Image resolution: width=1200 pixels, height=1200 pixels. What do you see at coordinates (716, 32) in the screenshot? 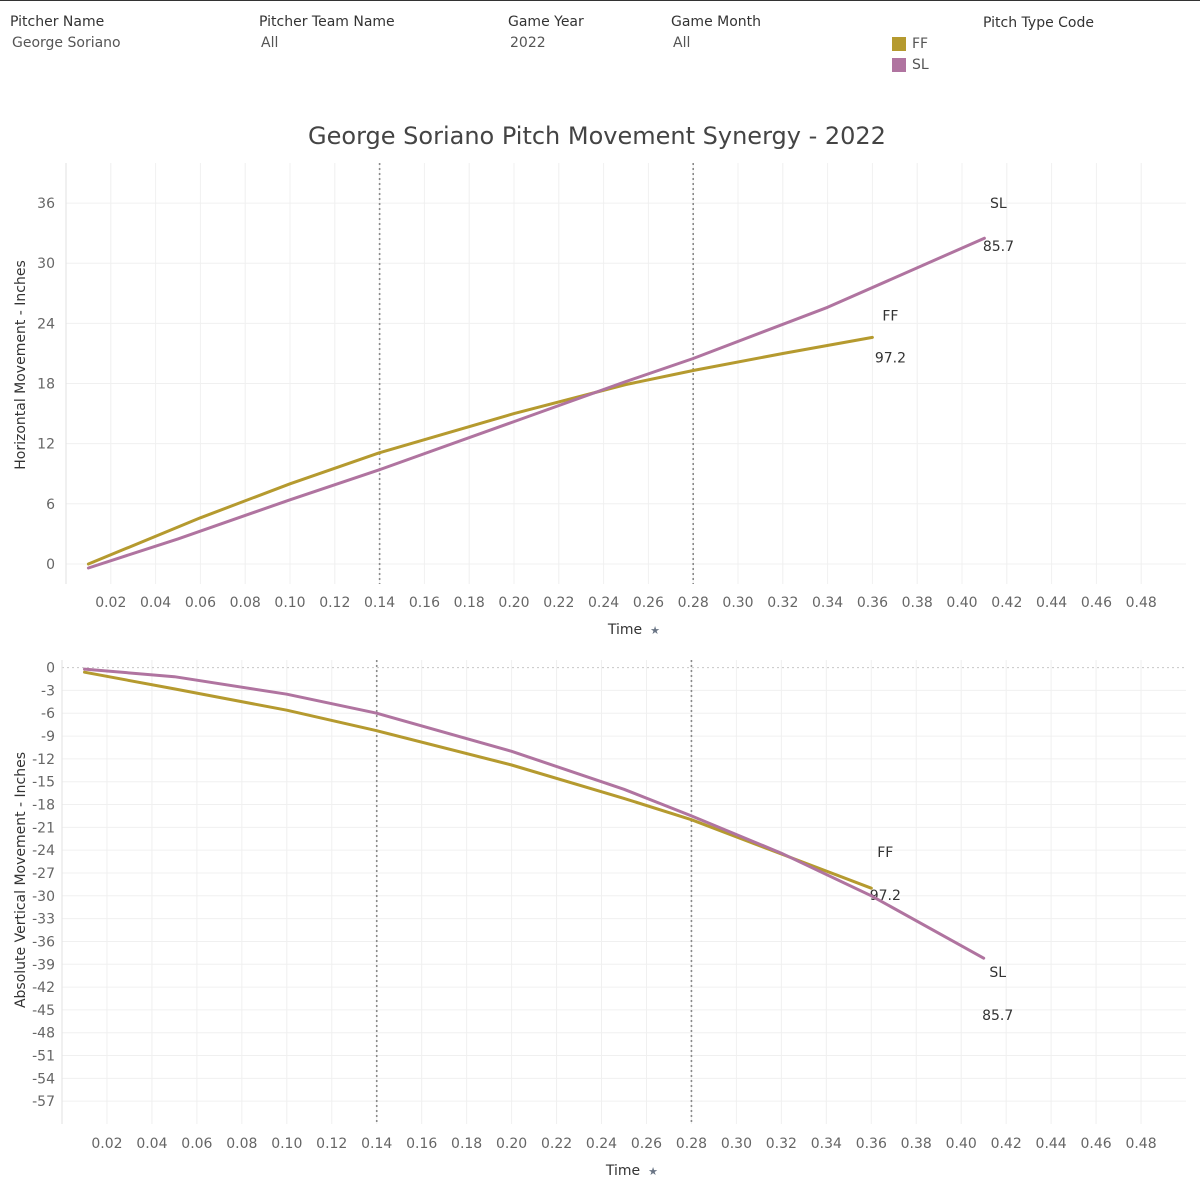
I see `filter-game-month: Game Month All` at bounding box center [716, 32].